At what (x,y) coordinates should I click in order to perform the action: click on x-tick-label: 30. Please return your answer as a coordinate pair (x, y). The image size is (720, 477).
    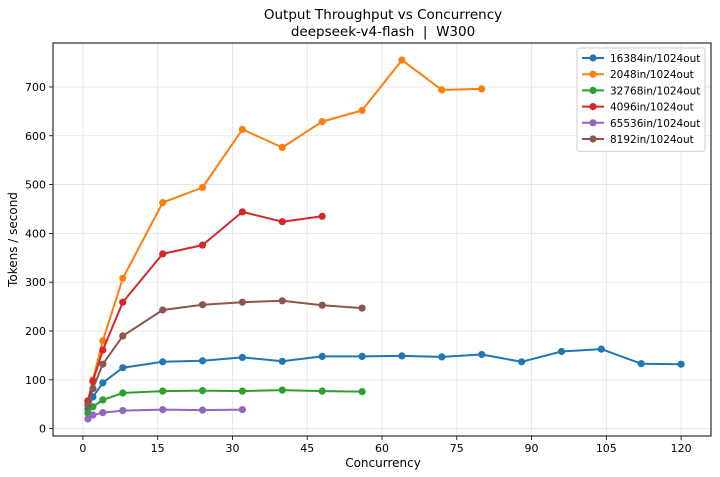
    Looking at the image, I should click on (232, 448).